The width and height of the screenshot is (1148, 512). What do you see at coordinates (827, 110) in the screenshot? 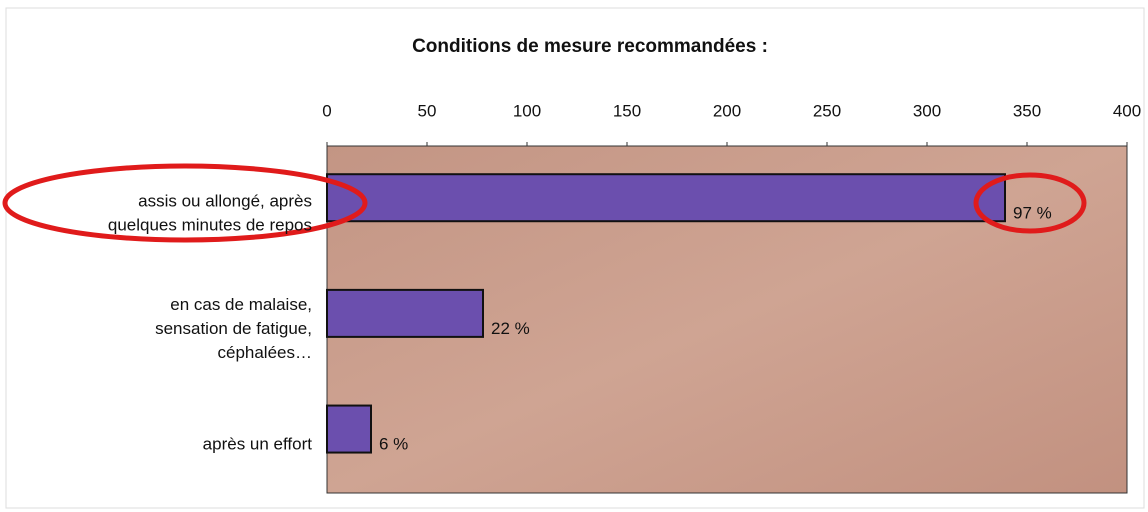
I see `x-tick-label: 250` at bounding box center [827, 110].